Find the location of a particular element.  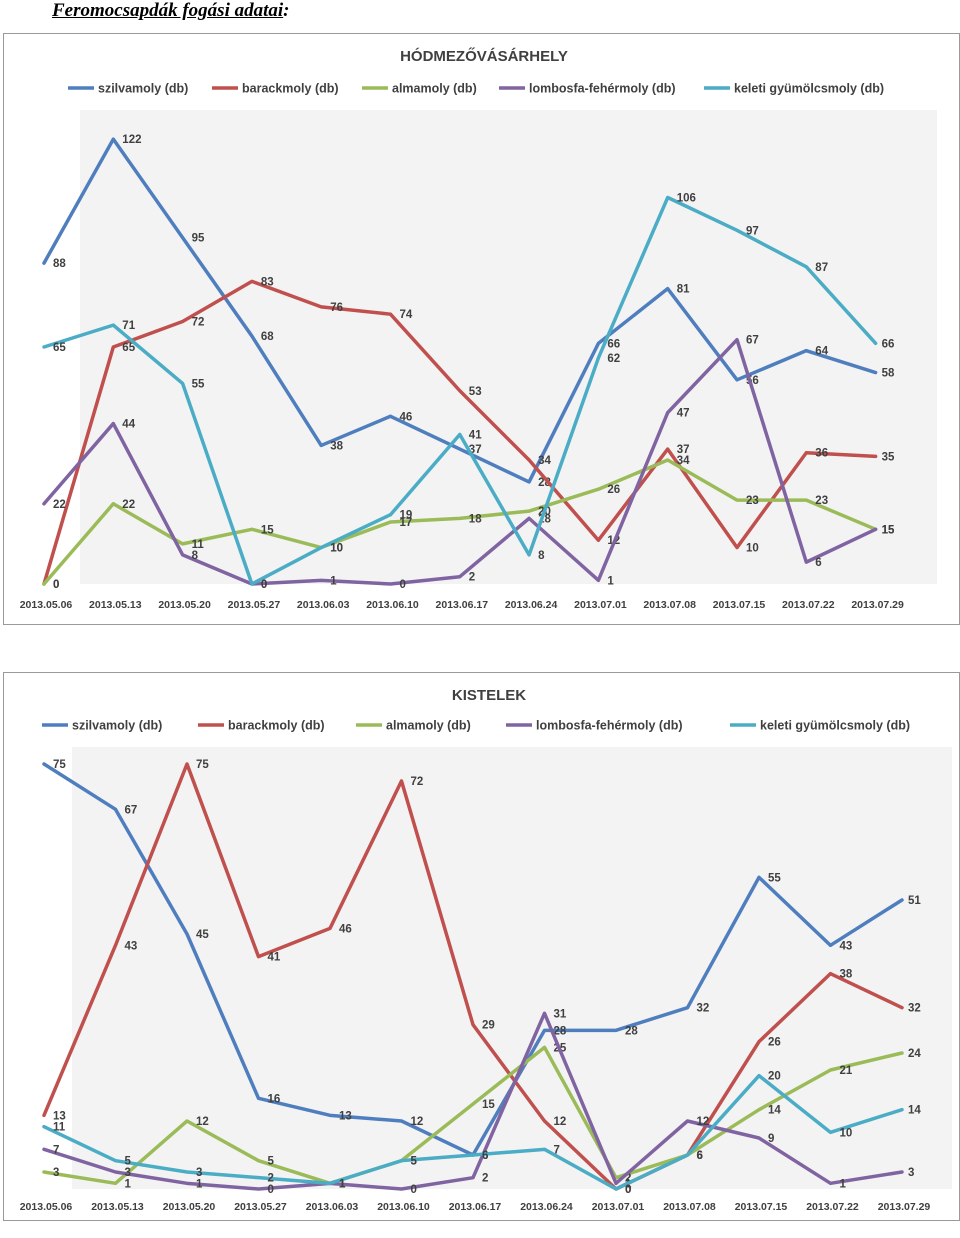

data-label: 81 is located at coordinates (683, 290).